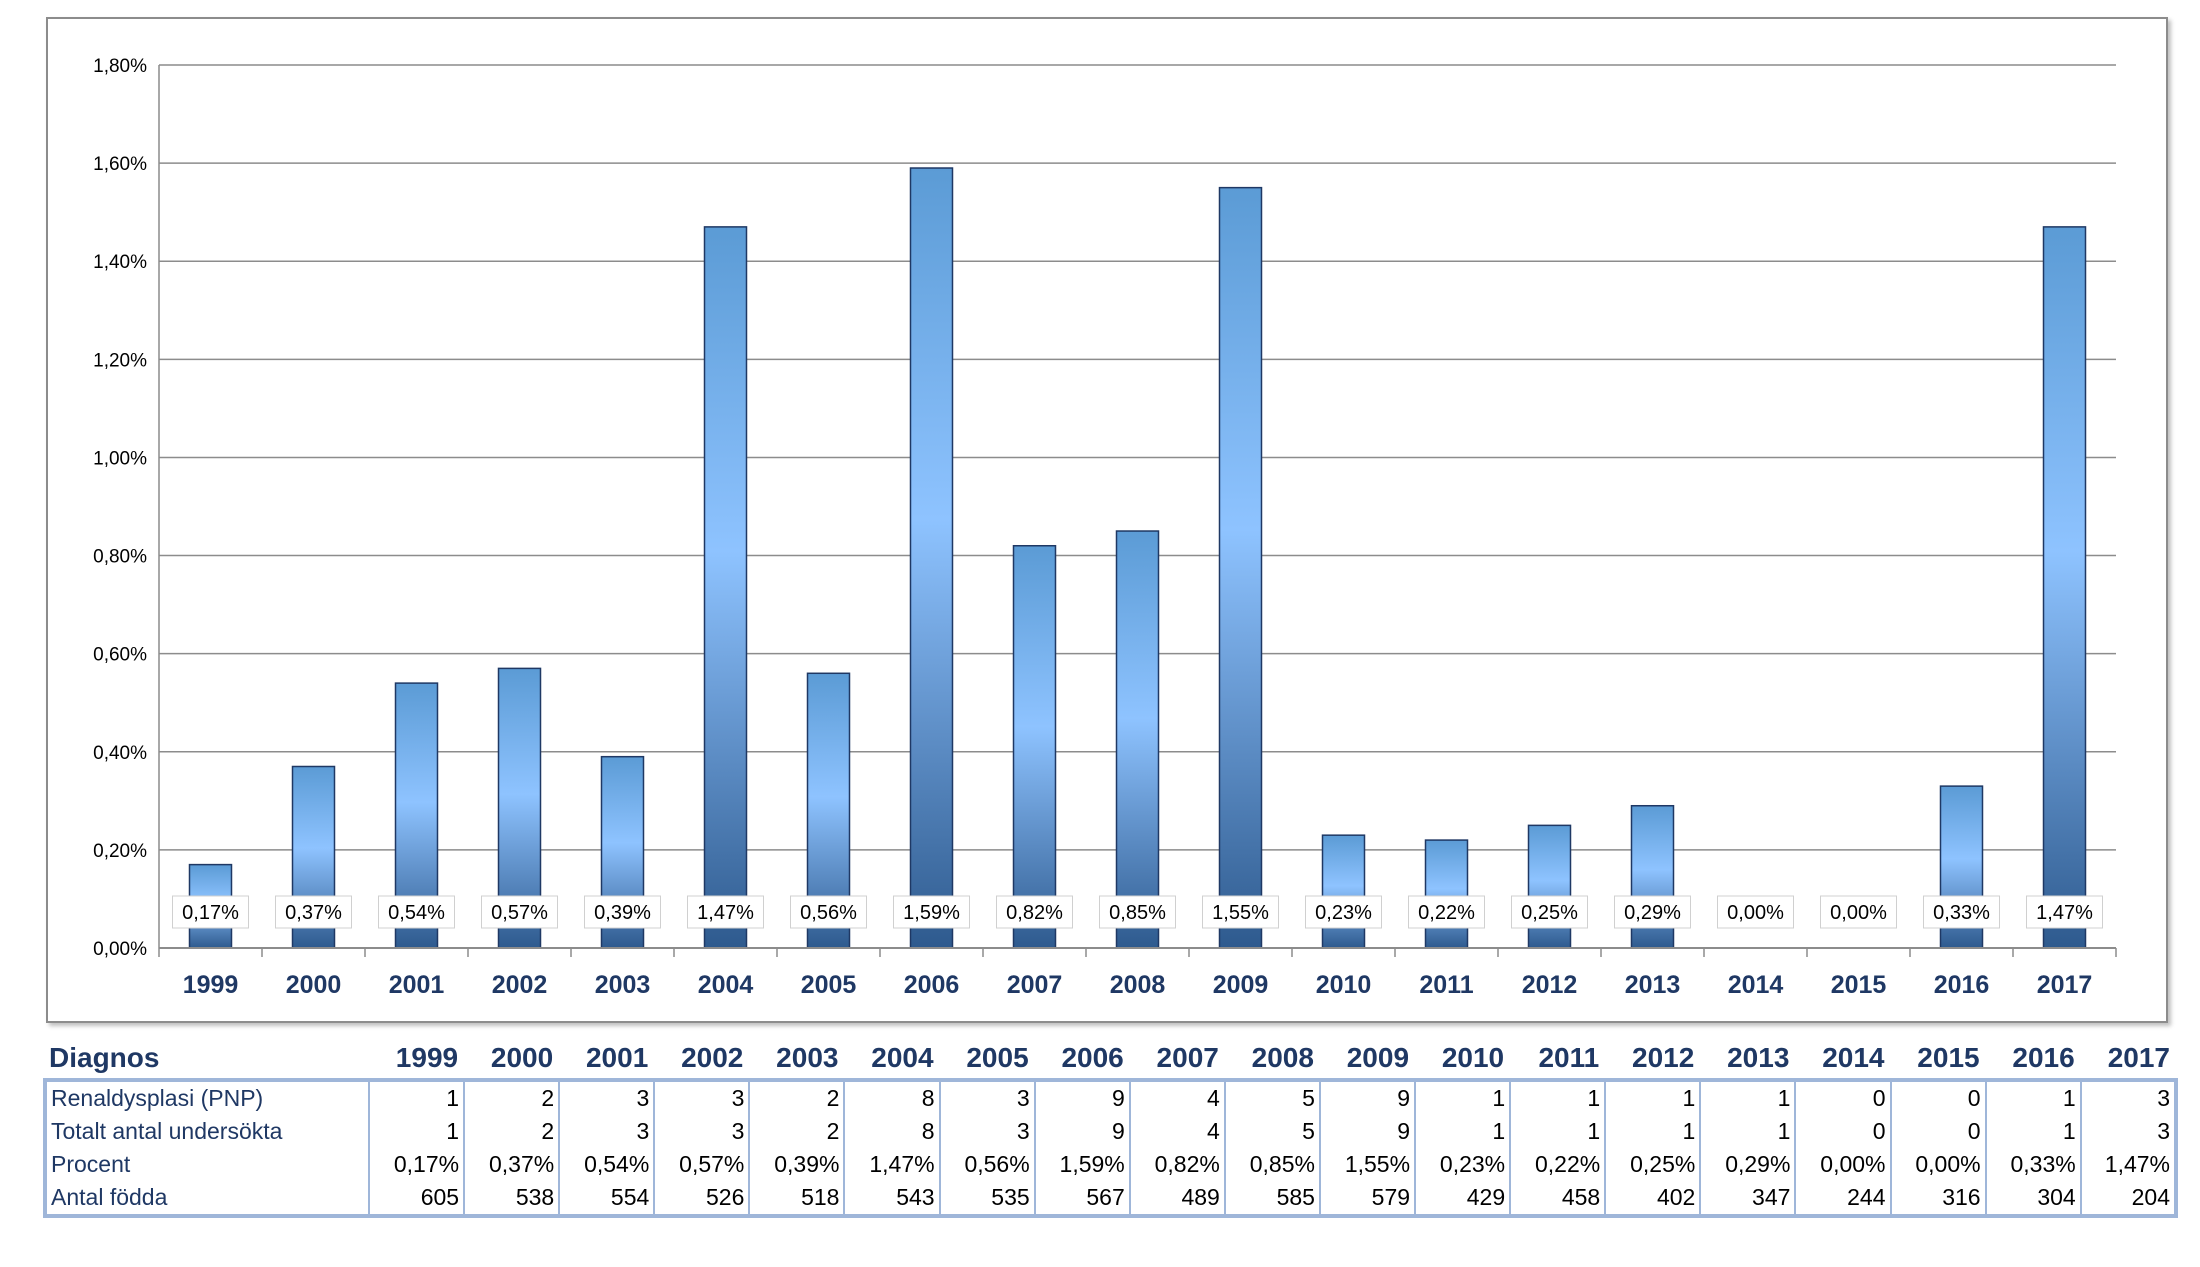 The width and height of the screenshot is (2200, 1267). I want to click on x-tick-label: 2003, so click(623, 985).